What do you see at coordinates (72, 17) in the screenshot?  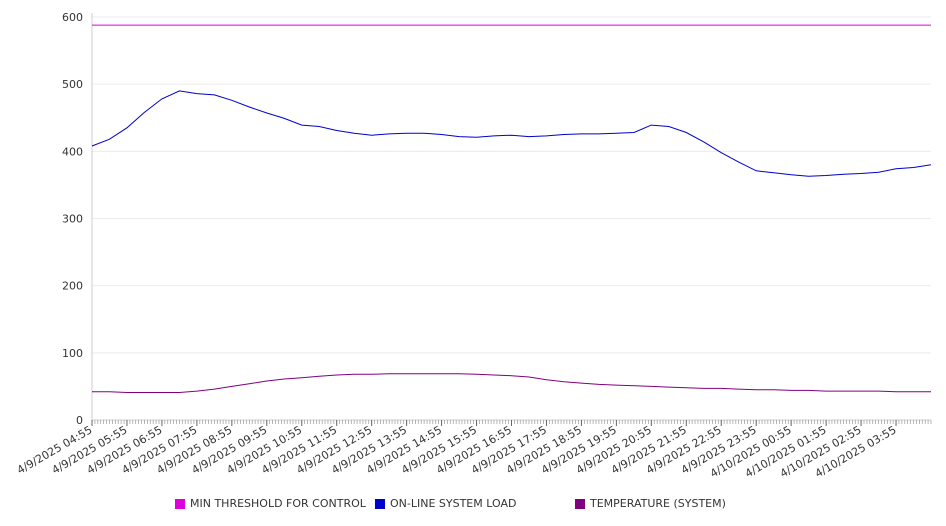 I see `y-tick-label: 600` at bounding box center [72, 17].